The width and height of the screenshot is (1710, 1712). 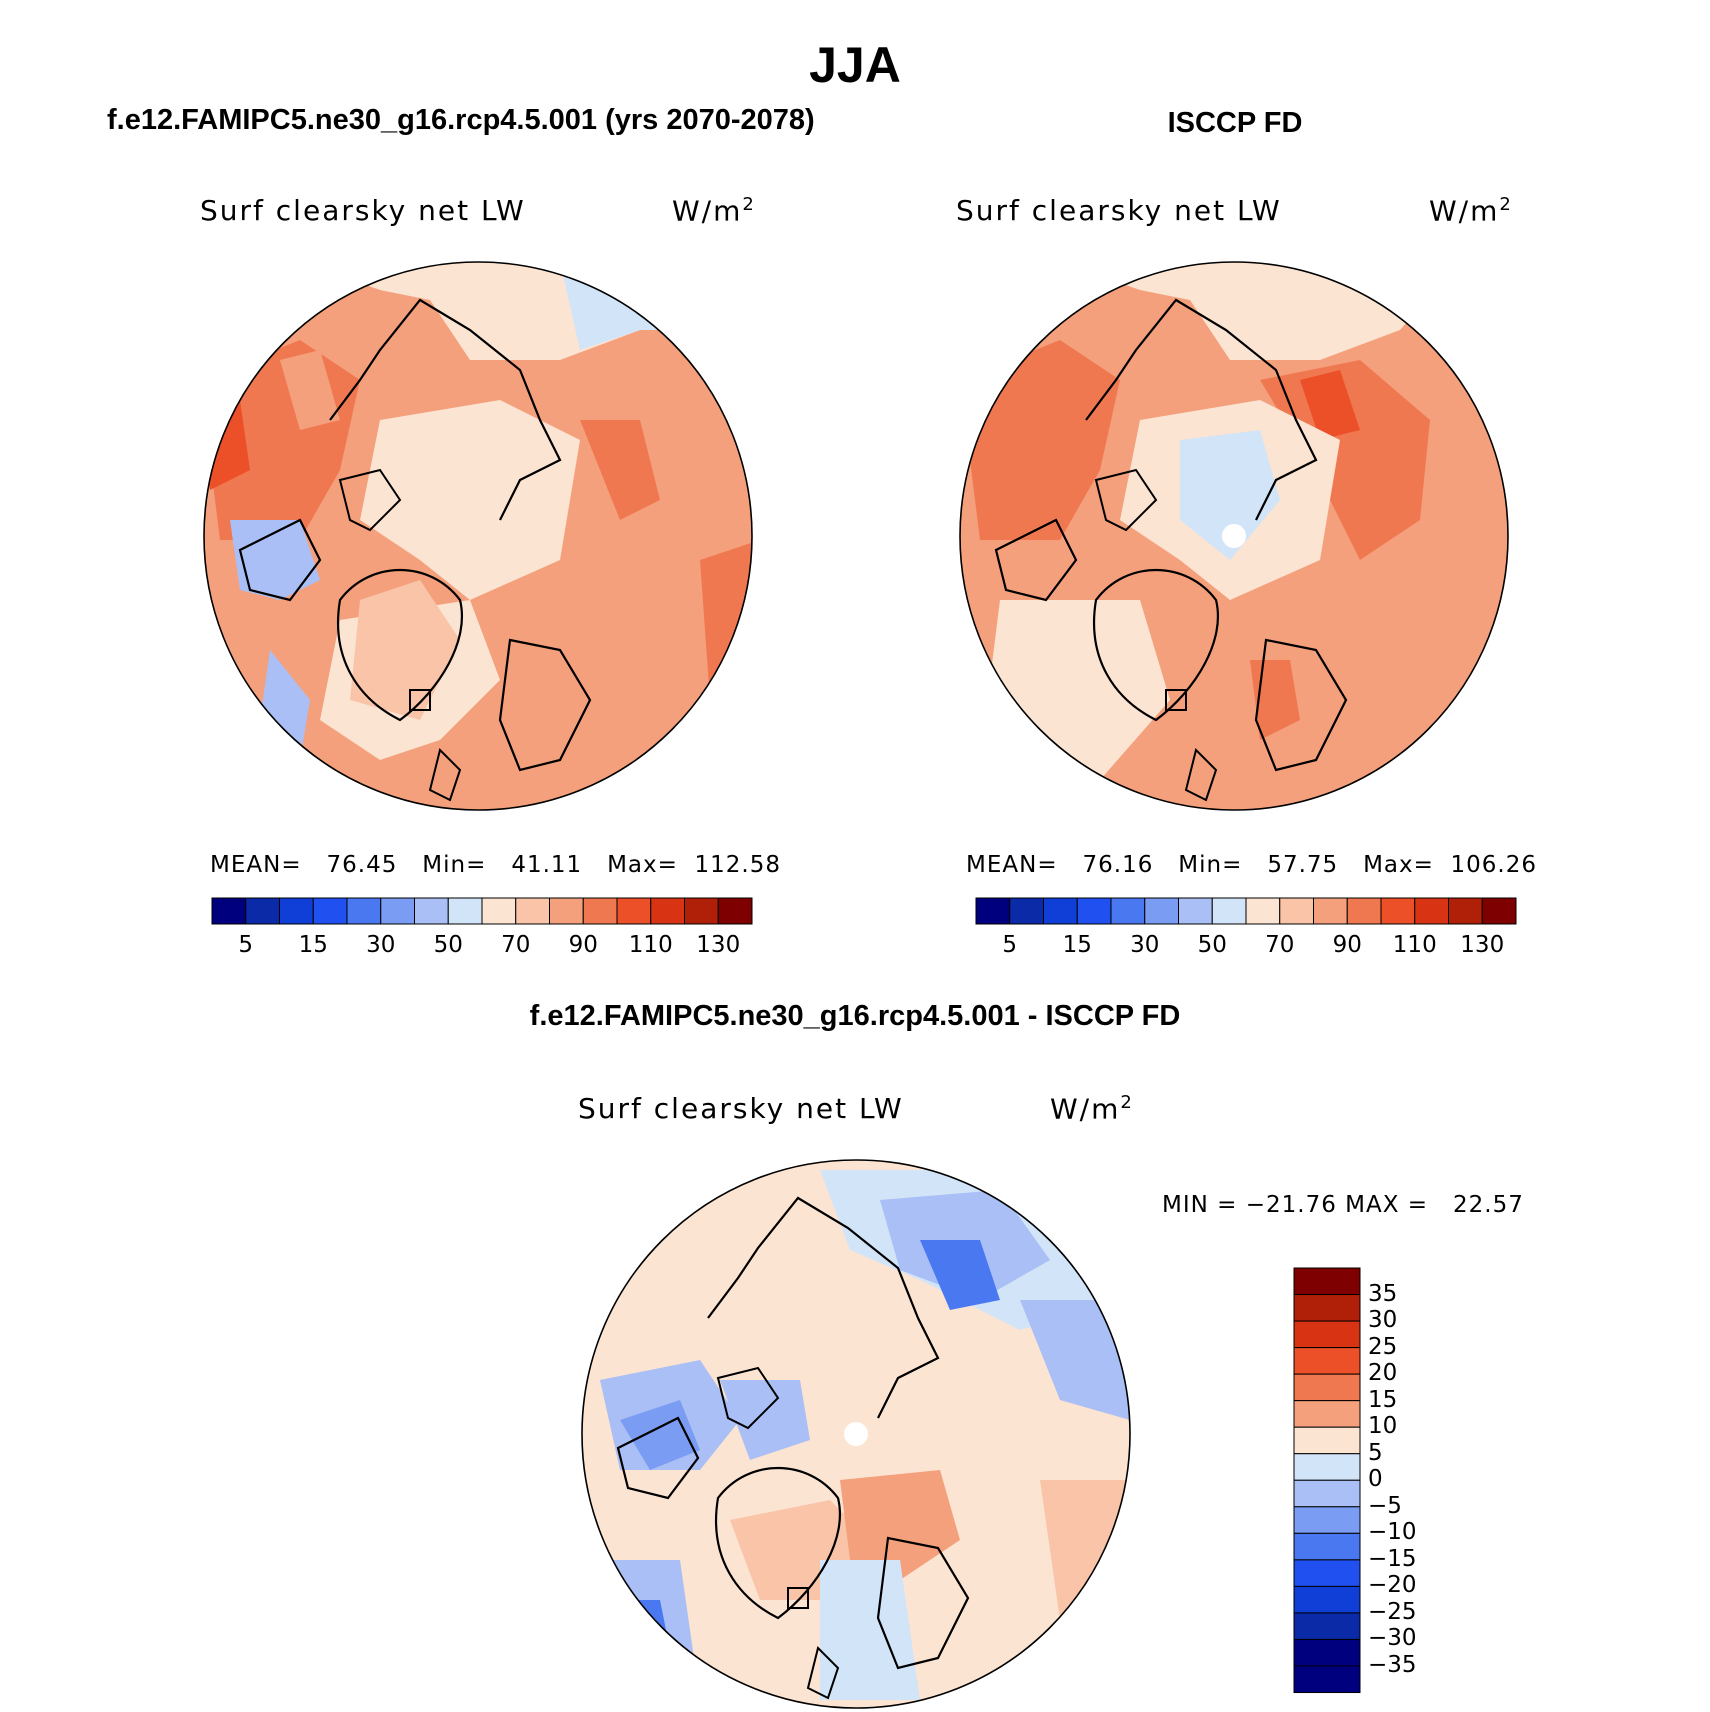 What do you see at coordinates (1347, 945) in the screenshot?
I see `colorbar-tick-label: 90` at bounding box center [1347, 945].